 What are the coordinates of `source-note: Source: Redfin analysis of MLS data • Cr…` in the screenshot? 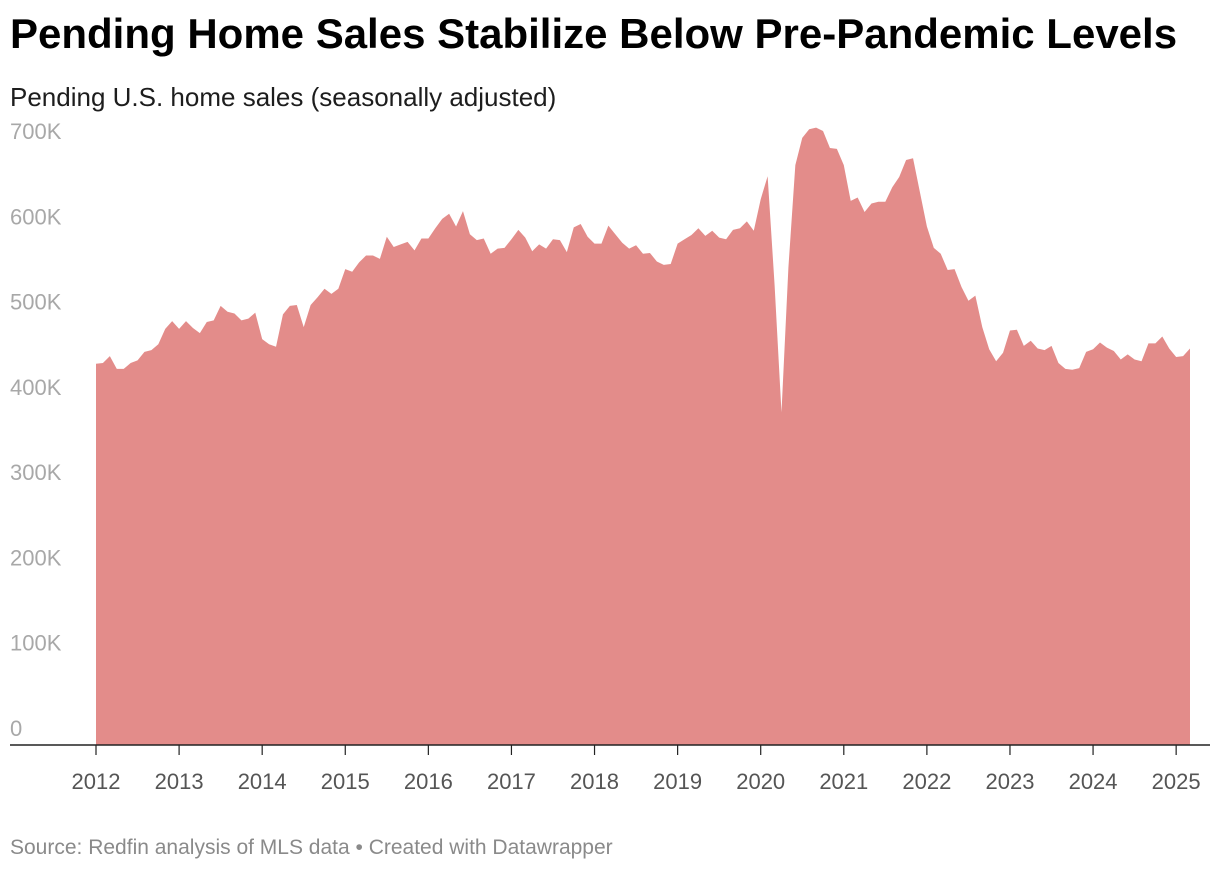 It's located at (311, 847).